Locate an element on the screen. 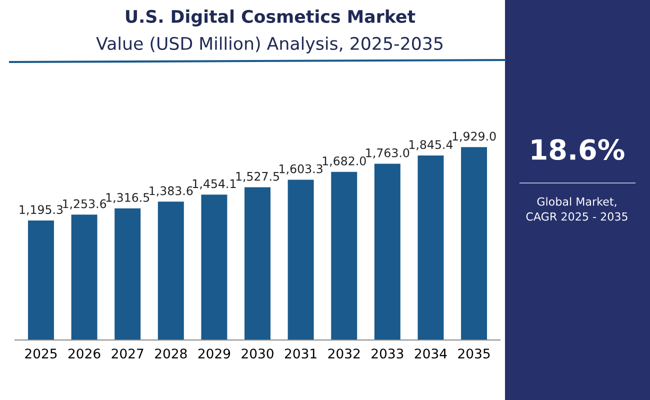 The width and height of the screenshot is (650, 400). data-label: 1,383.6 is located at coordinates (171, 191).